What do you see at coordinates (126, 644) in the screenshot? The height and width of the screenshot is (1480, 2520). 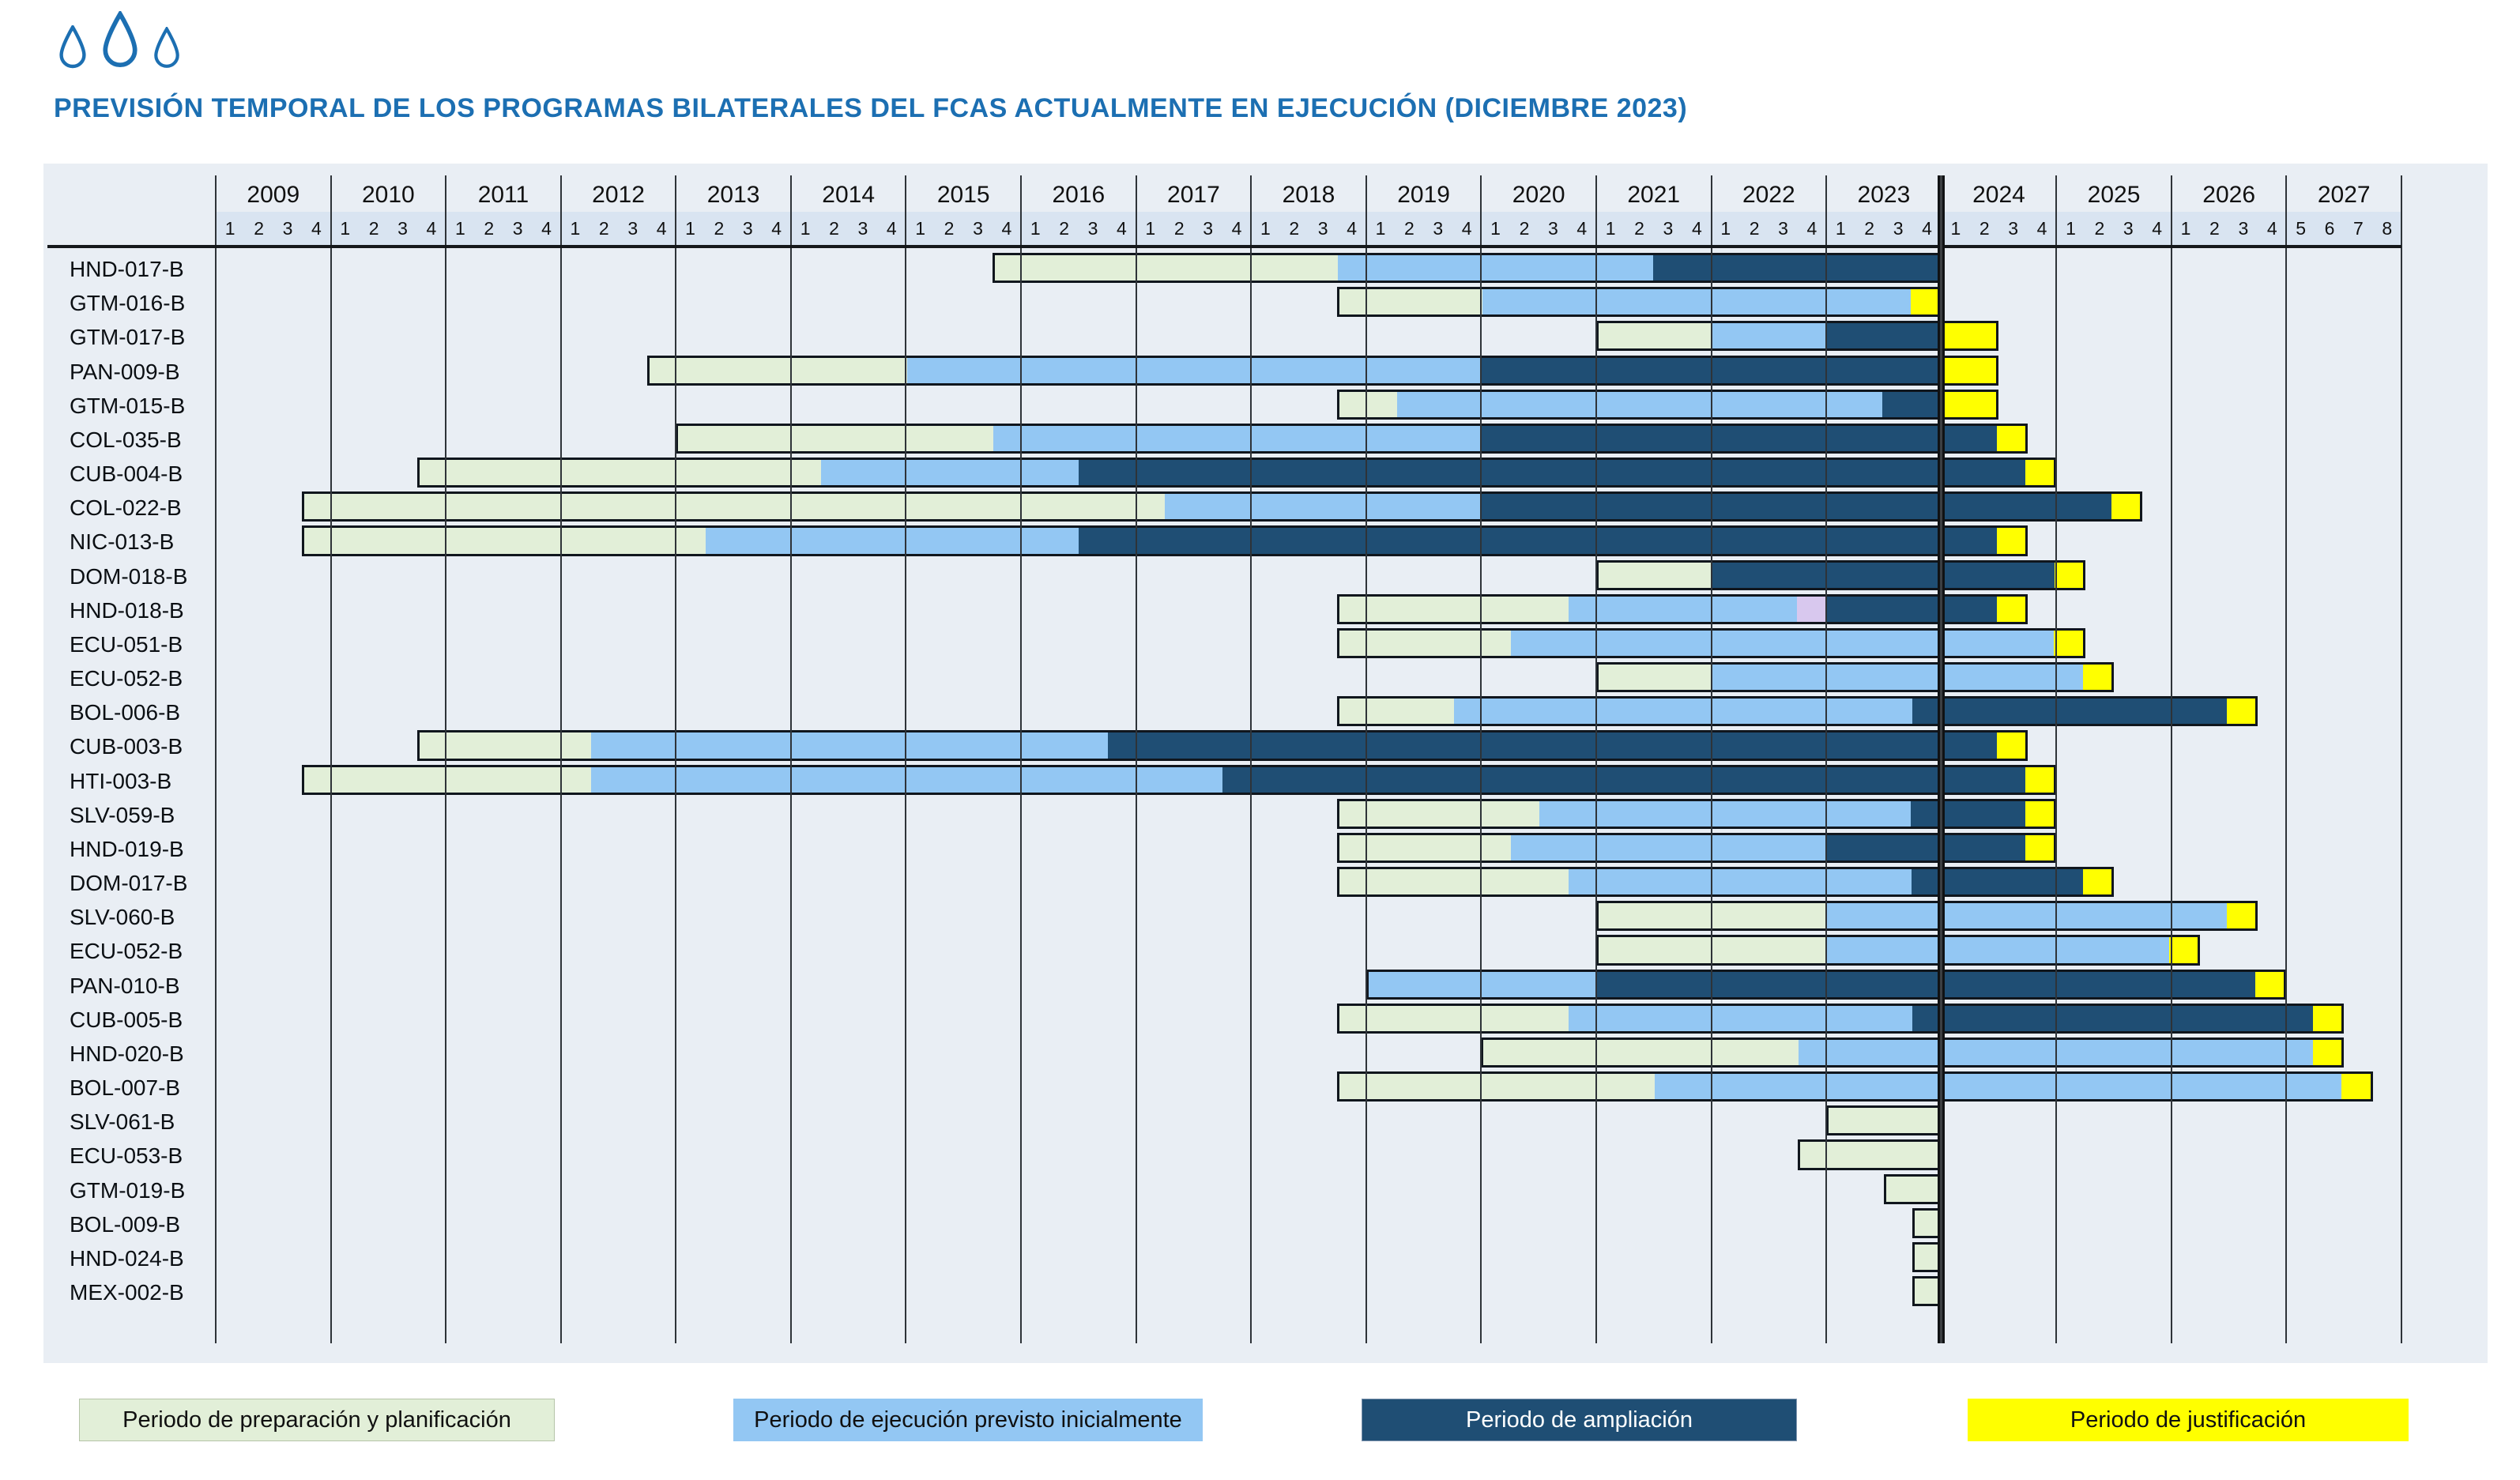 I see `program-row-label: ECU-051-B` at bounding box center [126, 644].